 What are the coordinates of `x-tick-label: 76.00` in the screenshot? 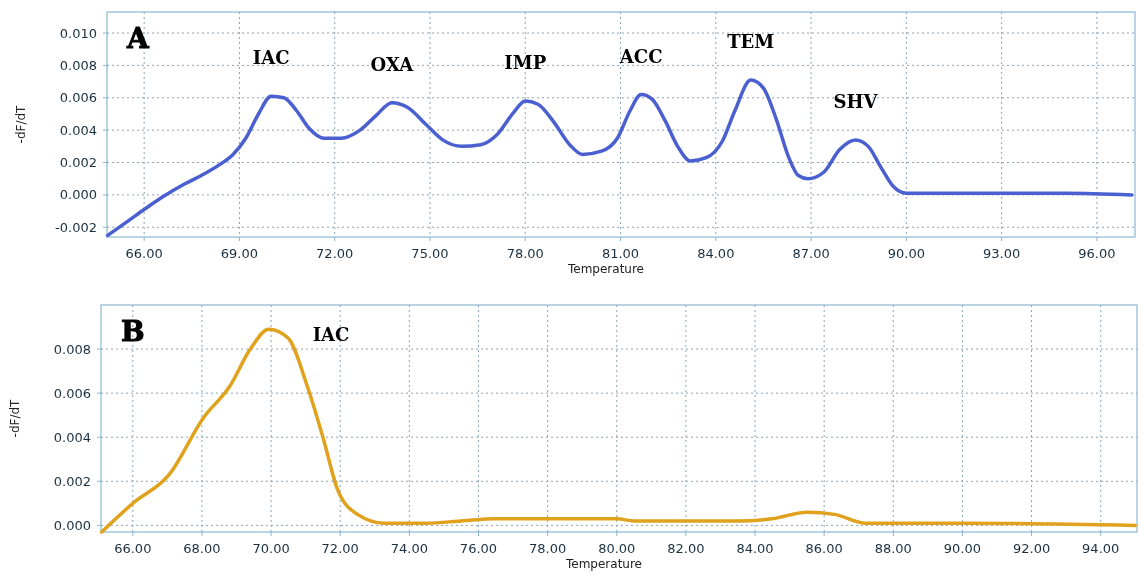 It's located at (478, 548).